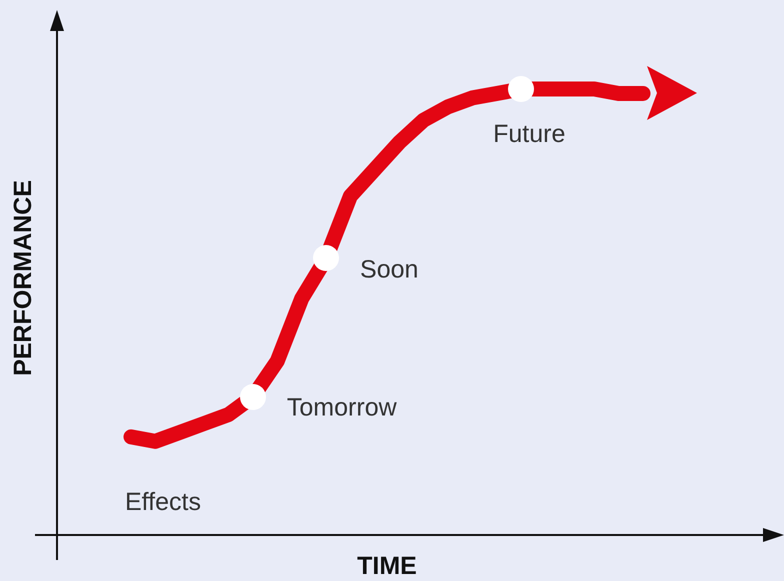 This screenshot has height=581, width=784. I want to click on annotation: Tomorrow, so click(342, 408).